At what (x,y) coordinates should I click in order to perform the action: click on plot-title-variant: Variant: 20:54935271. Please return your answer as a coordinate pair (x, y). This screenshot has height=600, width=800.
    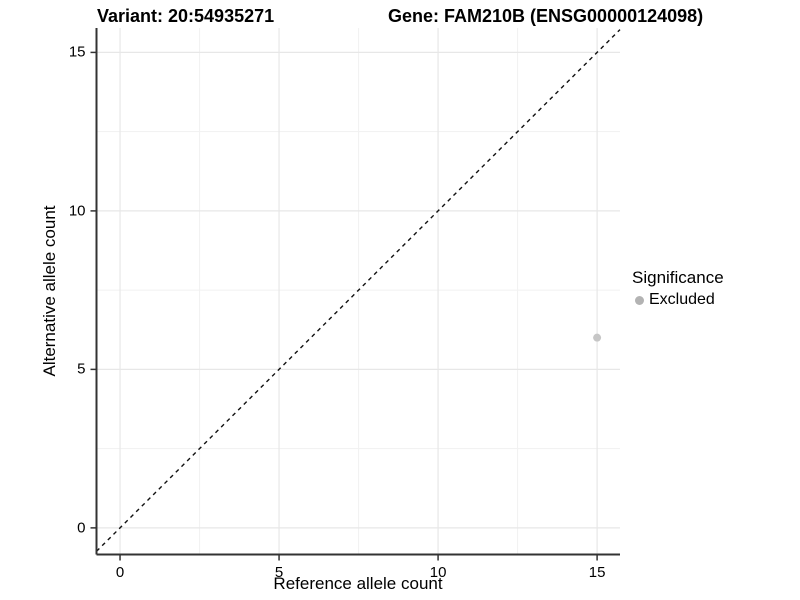
    Looking at the image, I should click on (186, 16).